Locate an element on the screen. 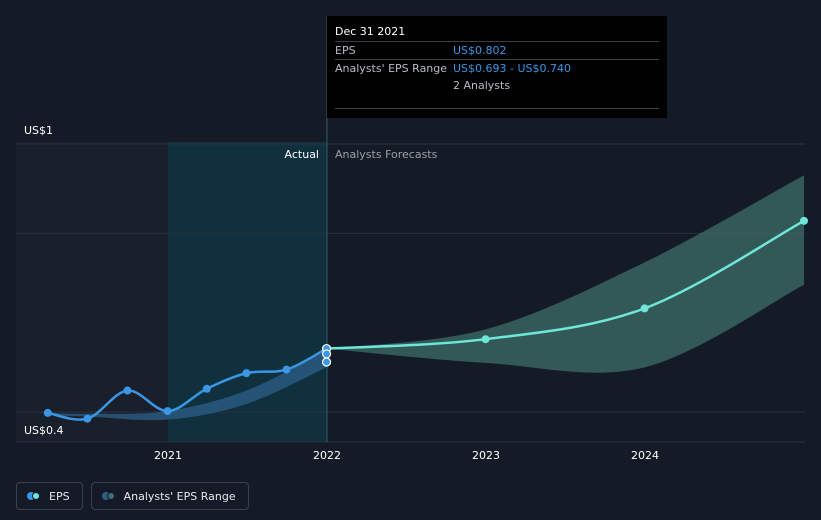 This screenshot has height=520, width=821. forecast-region-label: Analysts Forecasts is located at coordinates (386, 154).